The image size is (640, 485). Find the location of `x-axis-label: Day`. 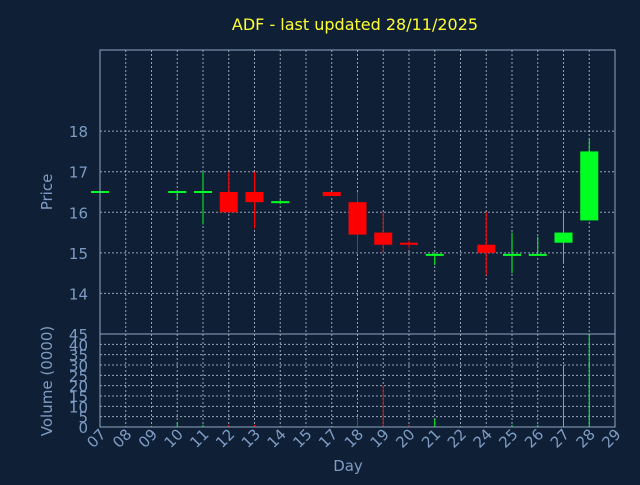

x-axis-label: Day is located at coordinates (348, 466).